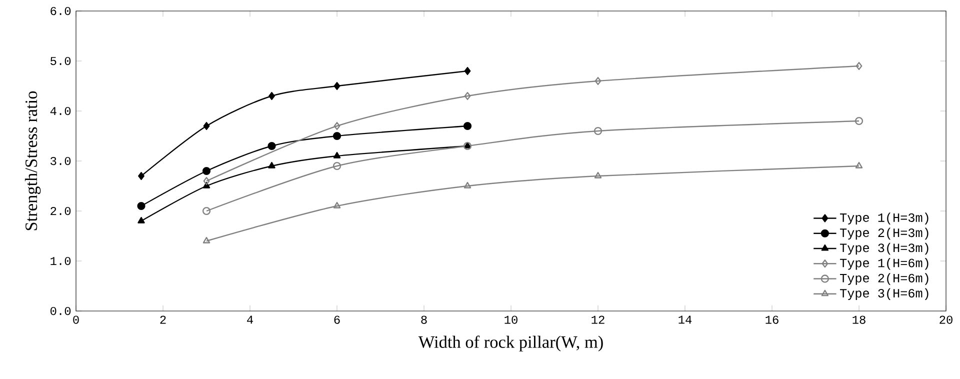  Describe the element at coordinates (60, 211) in the screenshot. I see `y-tick-label: 2.0` at that location.